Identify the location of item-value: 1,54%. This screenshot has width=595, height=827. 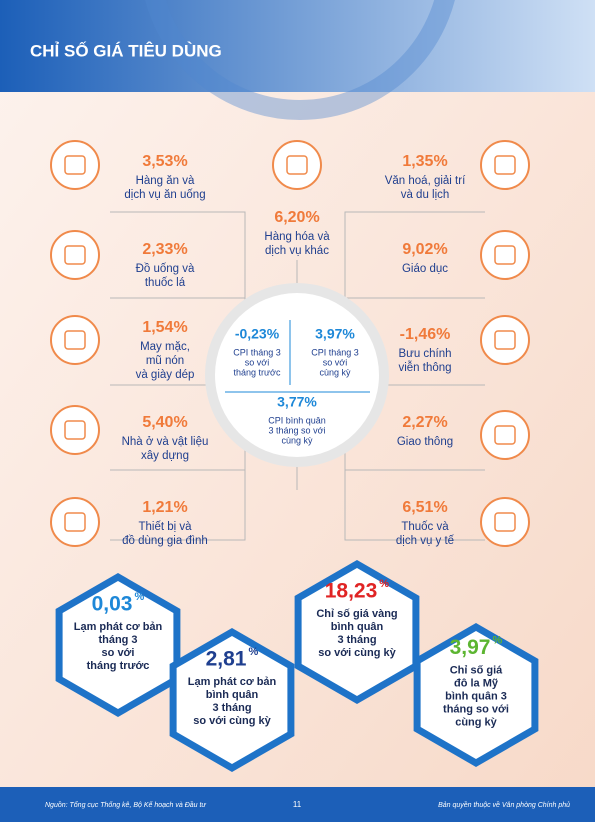
(164, 327).